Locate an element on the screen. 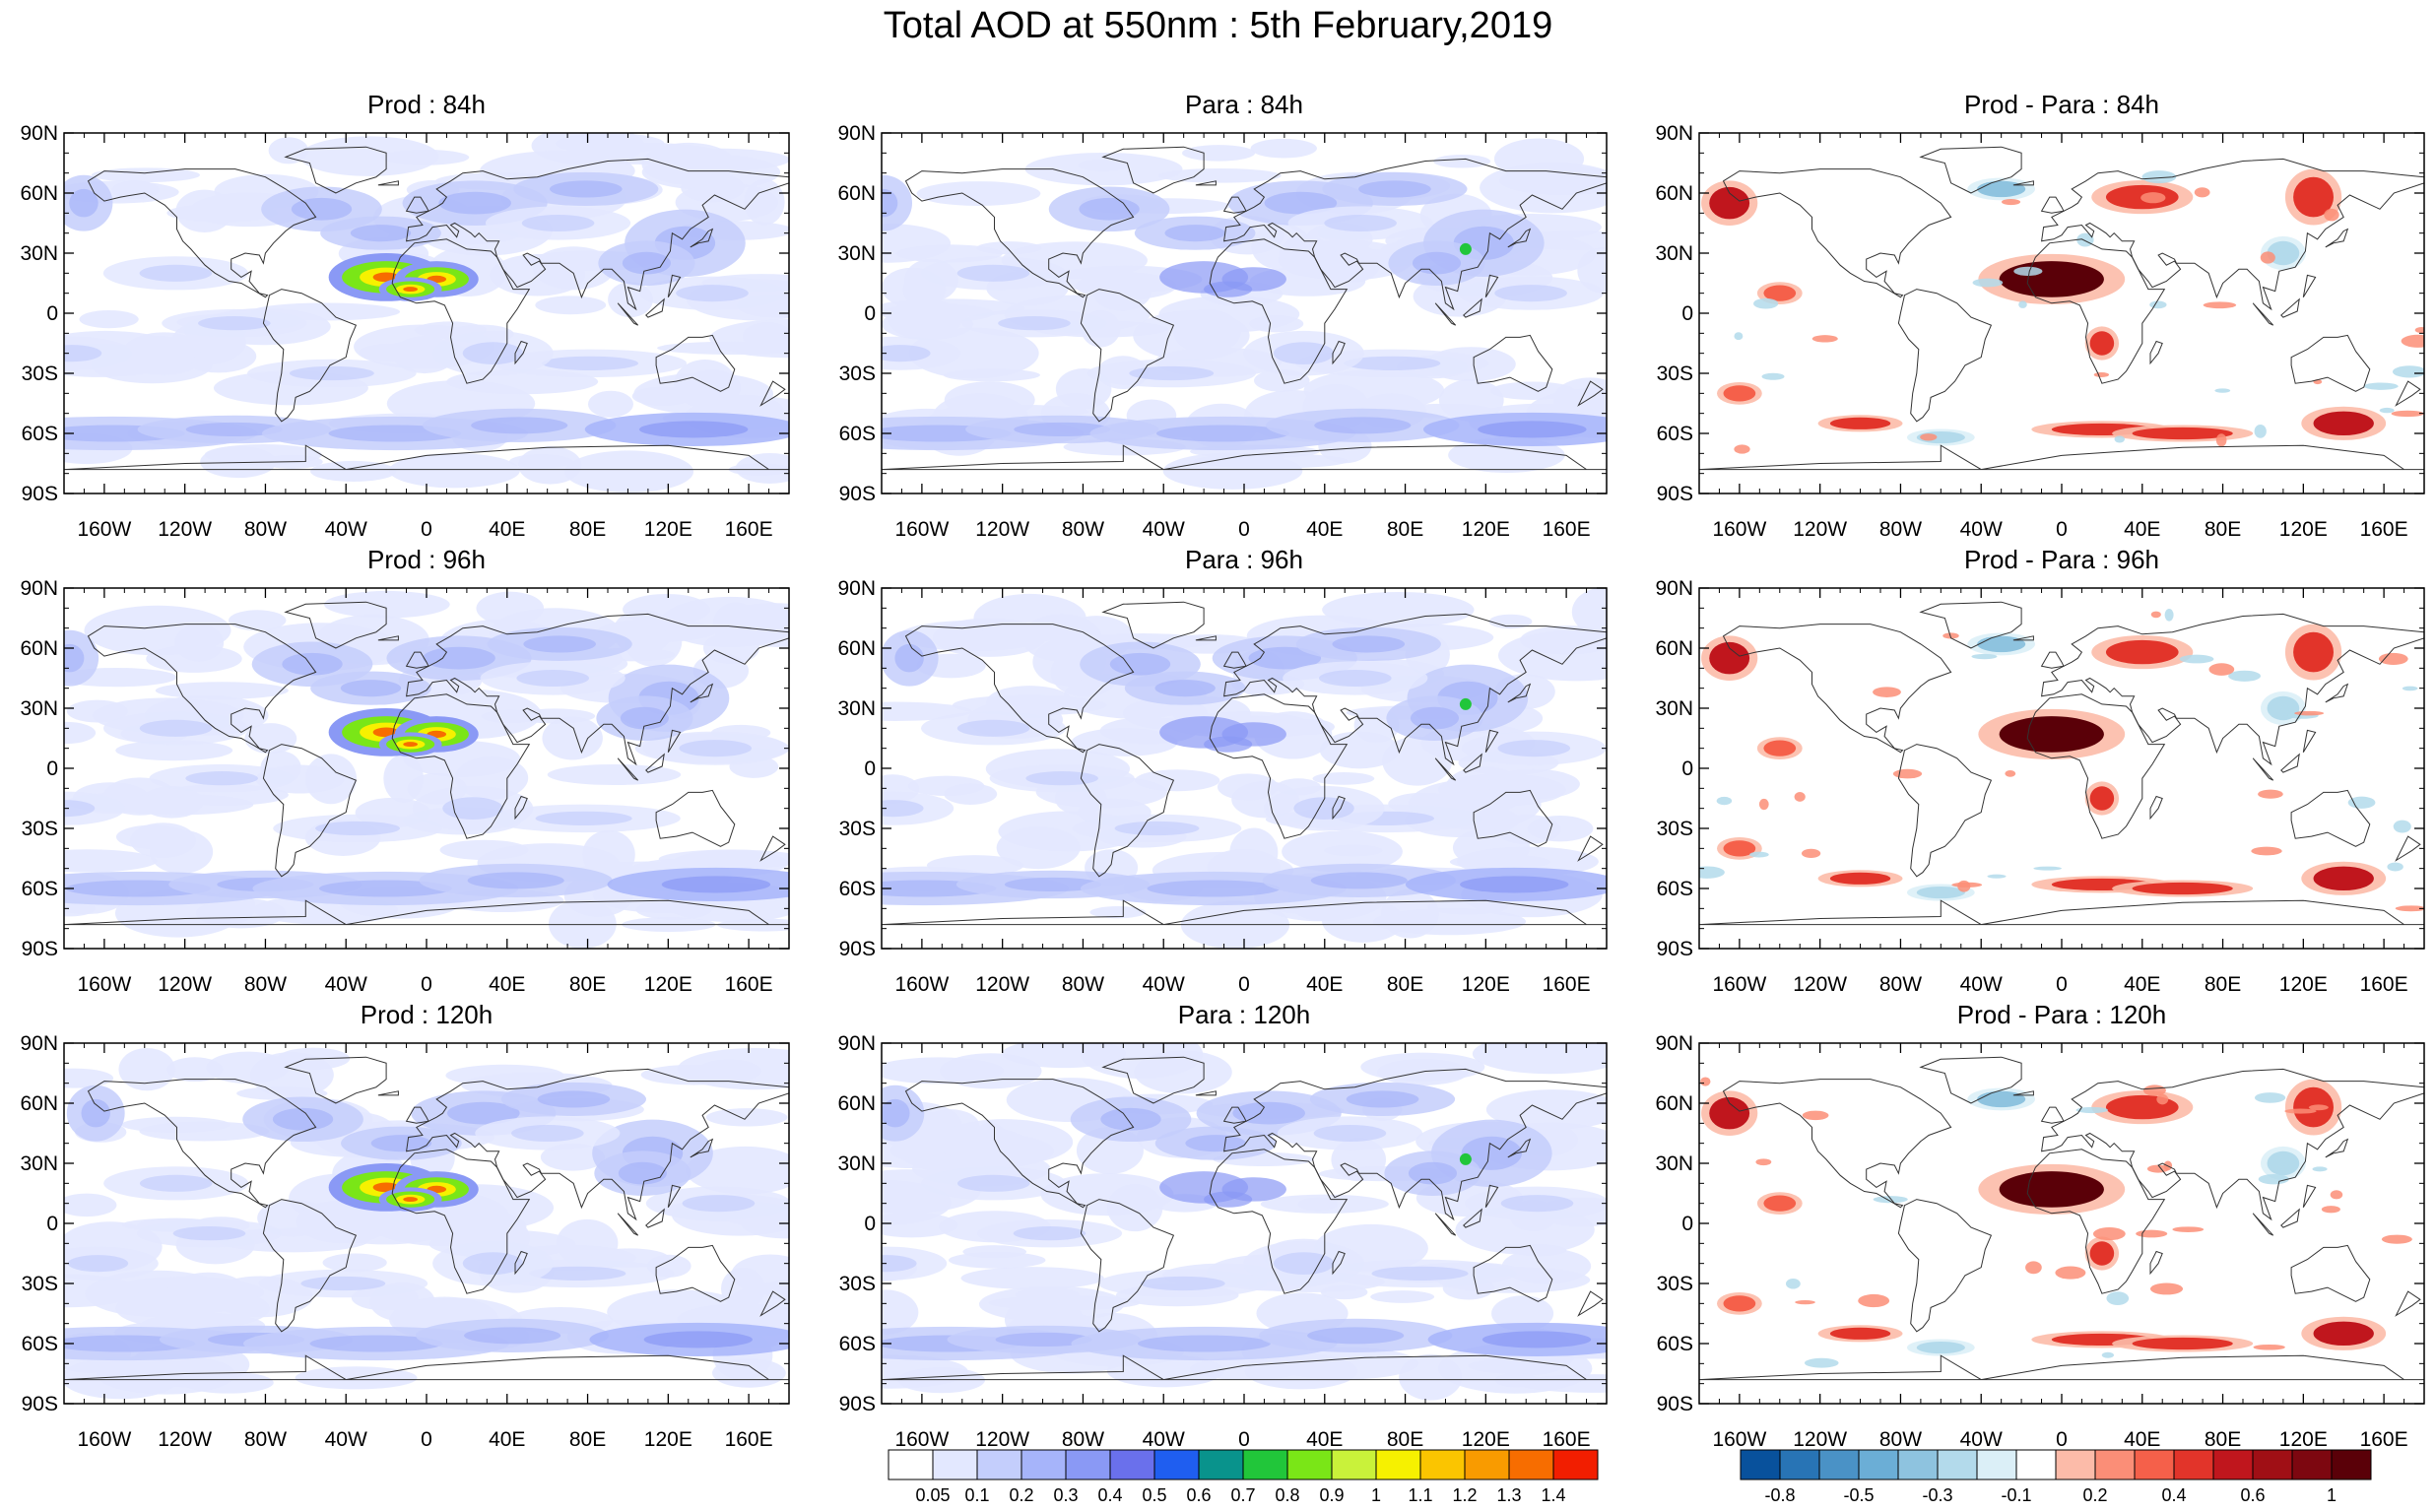 This screenshot has height=1512, width=2436. lon-tick-label: 80W is located at coordinates (1900, 1439).